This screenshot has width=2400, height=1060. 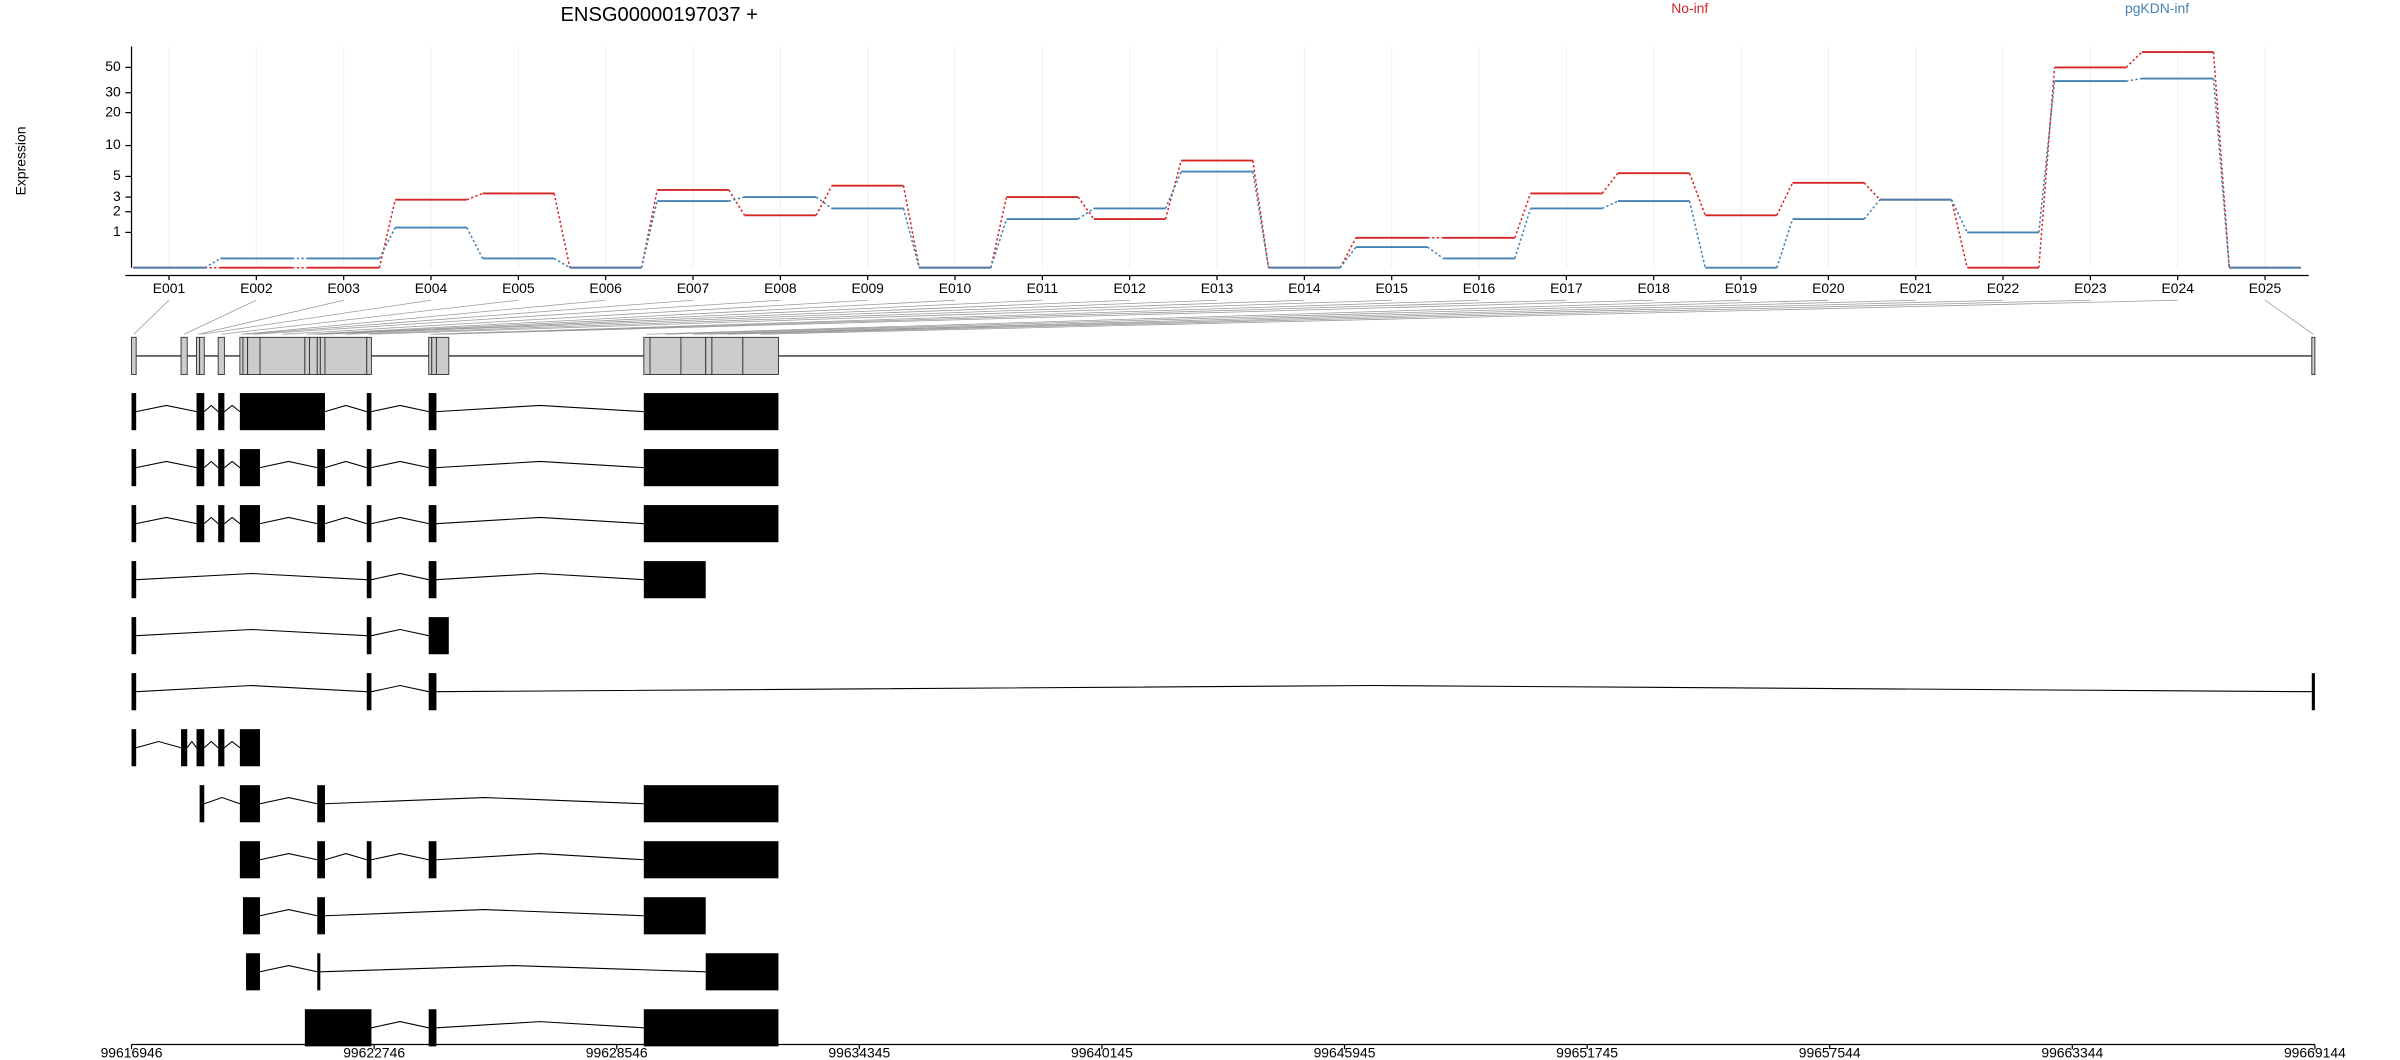 I want to click on x-tick-label: E016, so click(x=1479, y=288).